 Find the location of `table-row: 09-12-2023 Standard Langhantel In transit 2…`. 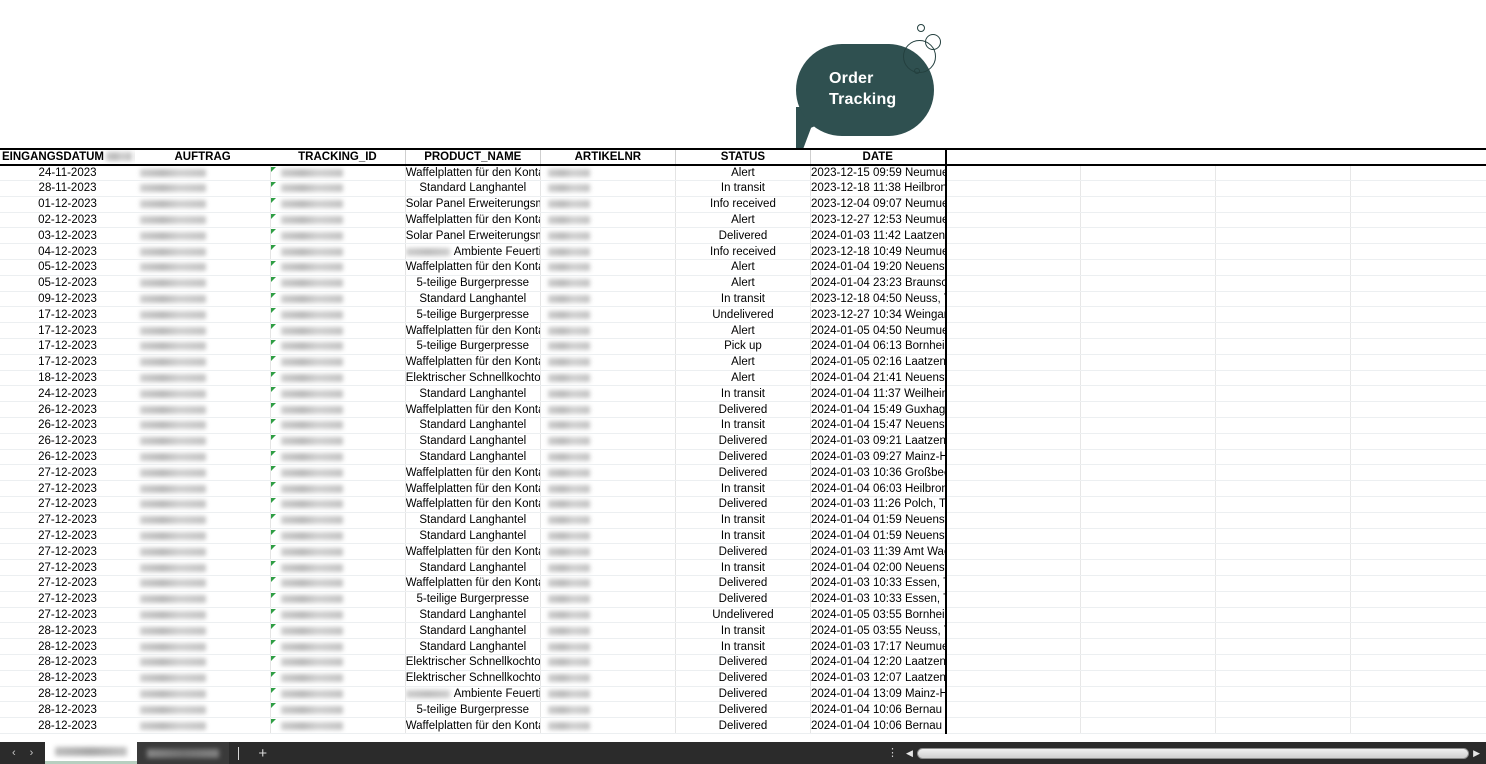

table-row: 09-12-2023 Standard Langhantel In transit 2… is located at coordinates (743, 299).